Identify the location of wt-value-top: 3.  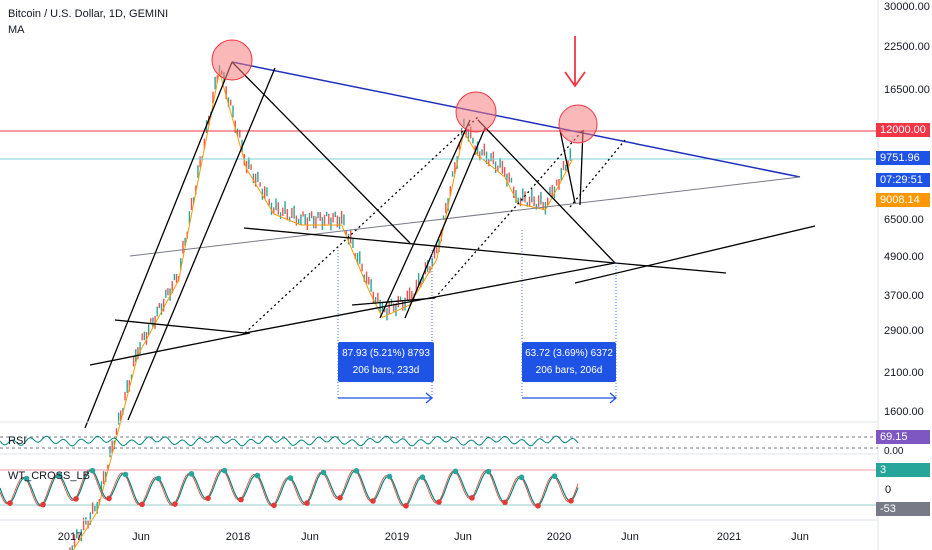
(903, 470).